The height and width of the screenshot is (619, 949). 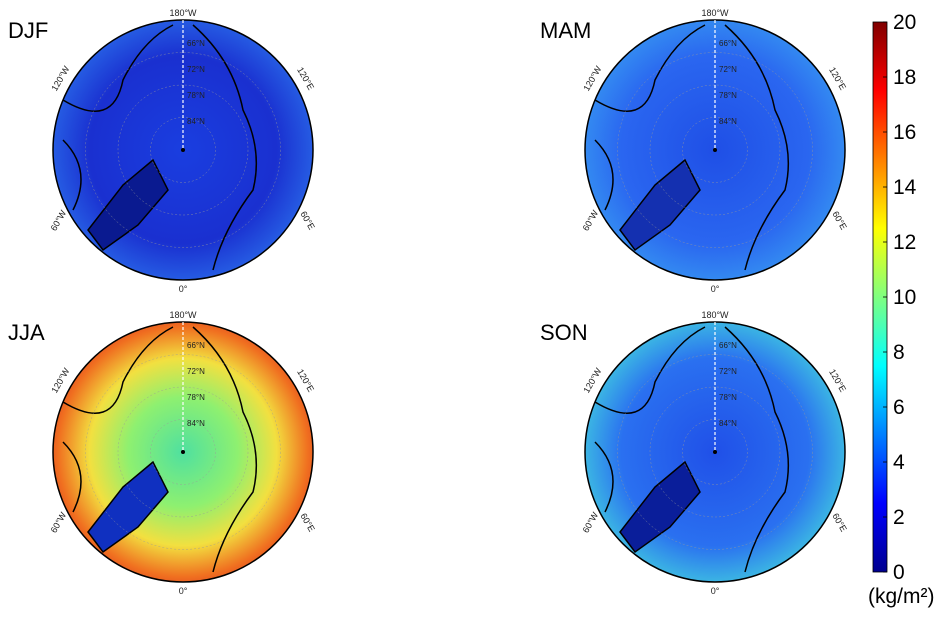 I want to click on colorbar-tick-label: 20, so click(x=904, y=22).